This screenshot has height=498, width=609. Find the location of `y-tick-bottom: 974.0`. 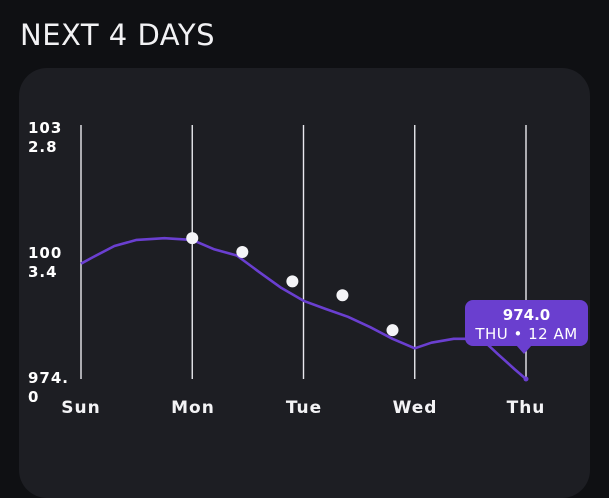

y-tick-bottom: 974.0 is located at coordinates (49, 387).